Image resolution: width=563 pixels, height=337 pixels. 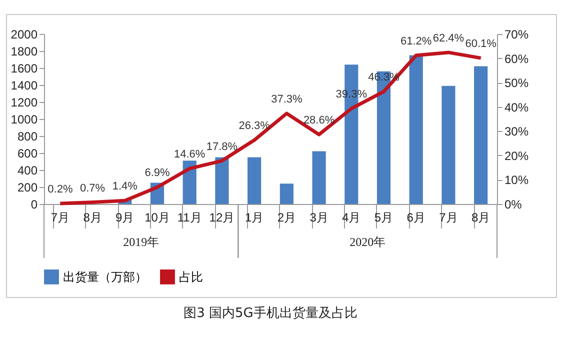 I want to click on data-label: 46.3%, so click(x=384, y=78).